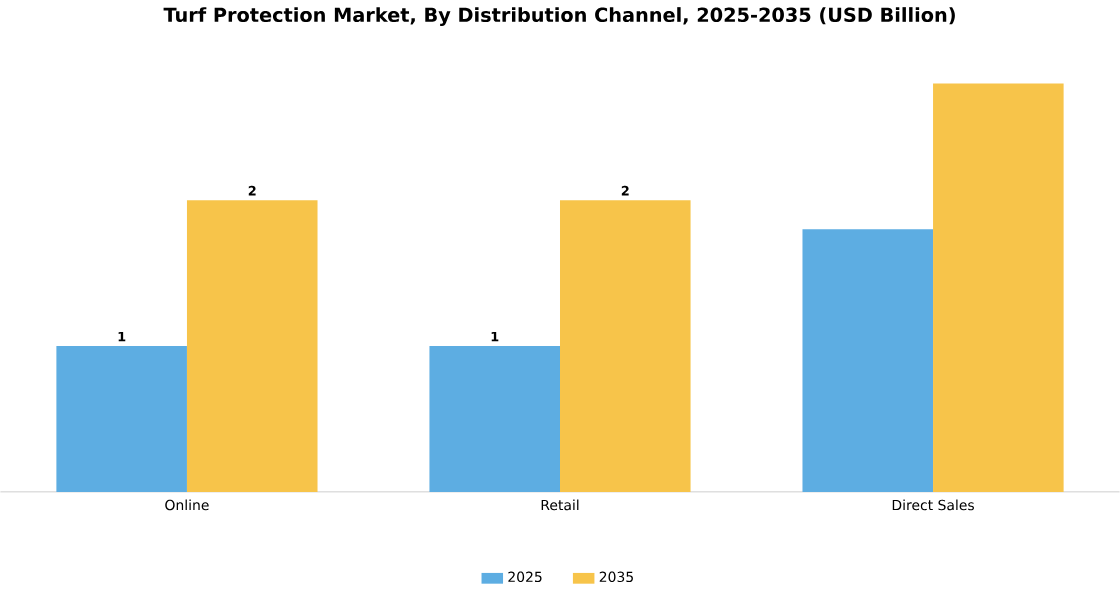 The image size is (1120, 594). Describe the element at coordinates (559, 17) in the screenshot. I see `chart-title: Turf Protection Market, By Distribution Channel, 2025-2035 (USD Billion)` at that location.